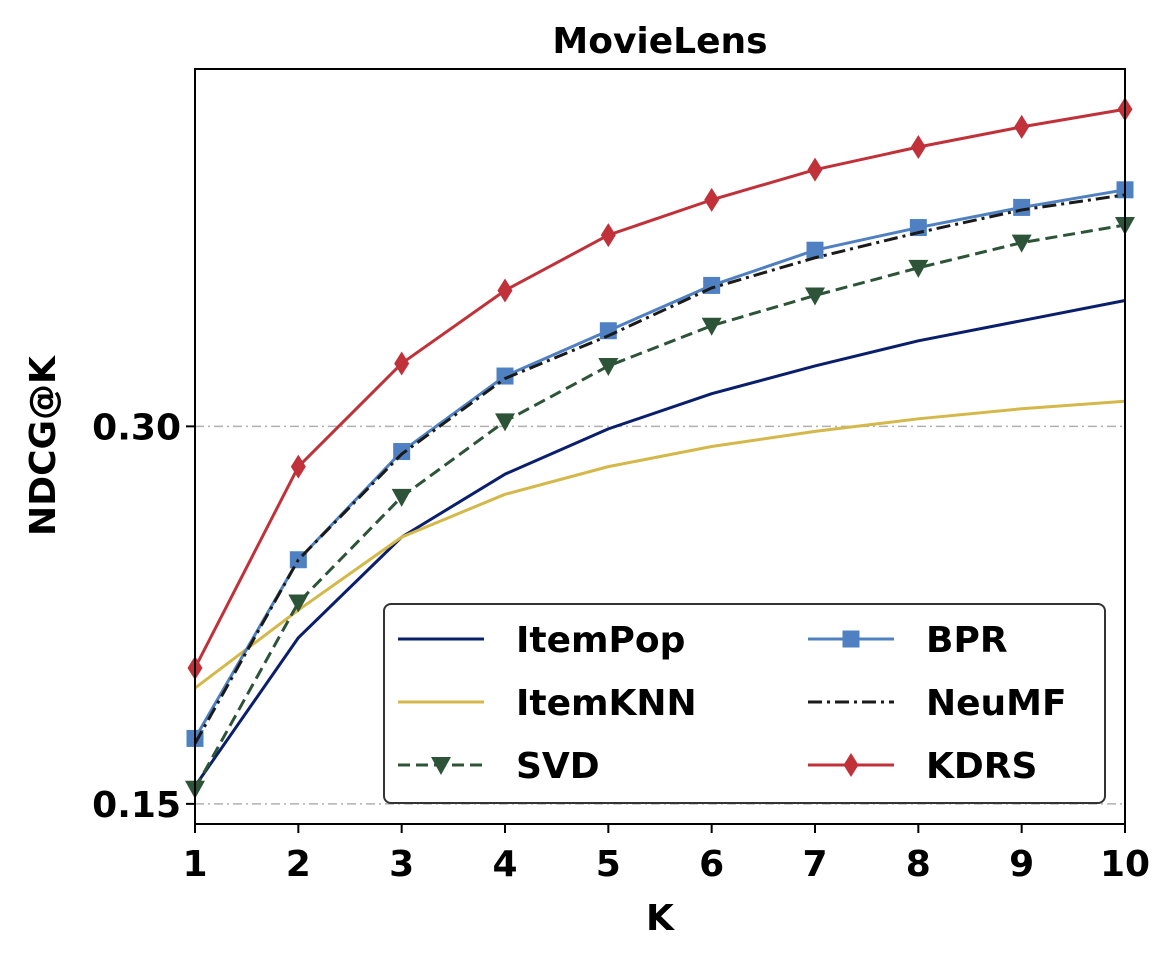 The image size is (1174, 959). I want to click on x-tick-label: 9, so click(1021, 864).